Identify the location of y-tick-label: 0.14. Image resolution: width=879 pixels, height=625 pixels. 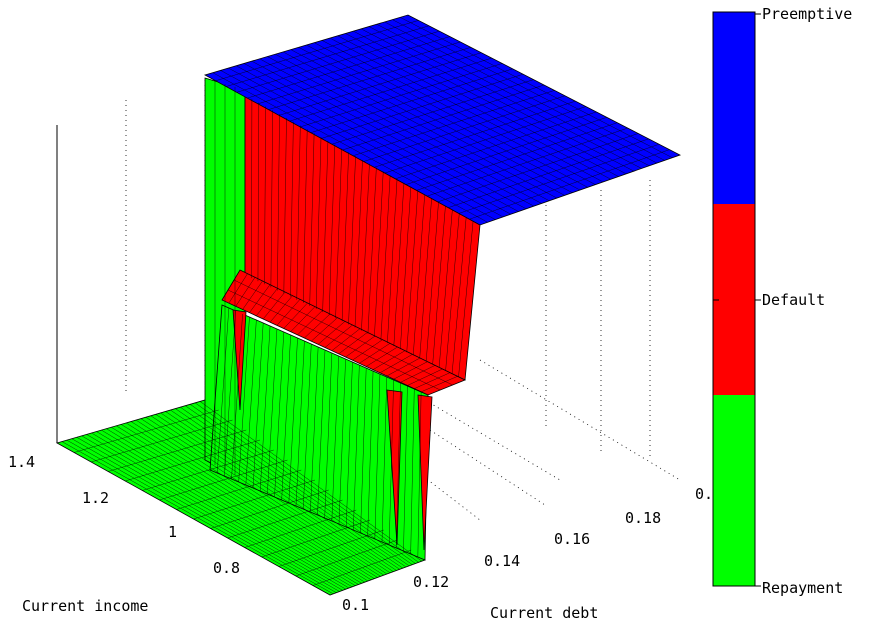
(502, 561).